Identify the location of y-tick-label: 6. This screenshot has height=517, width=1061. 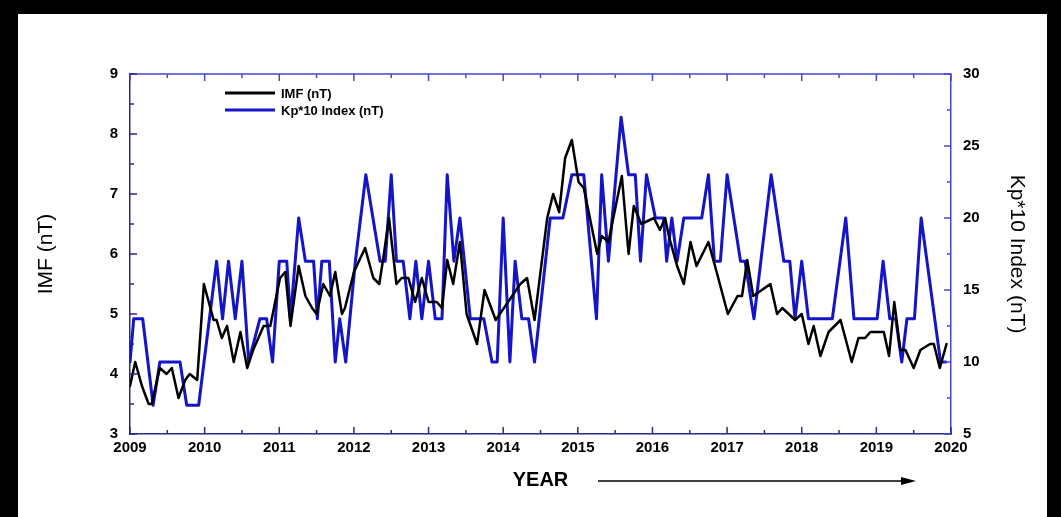
(113, 253).